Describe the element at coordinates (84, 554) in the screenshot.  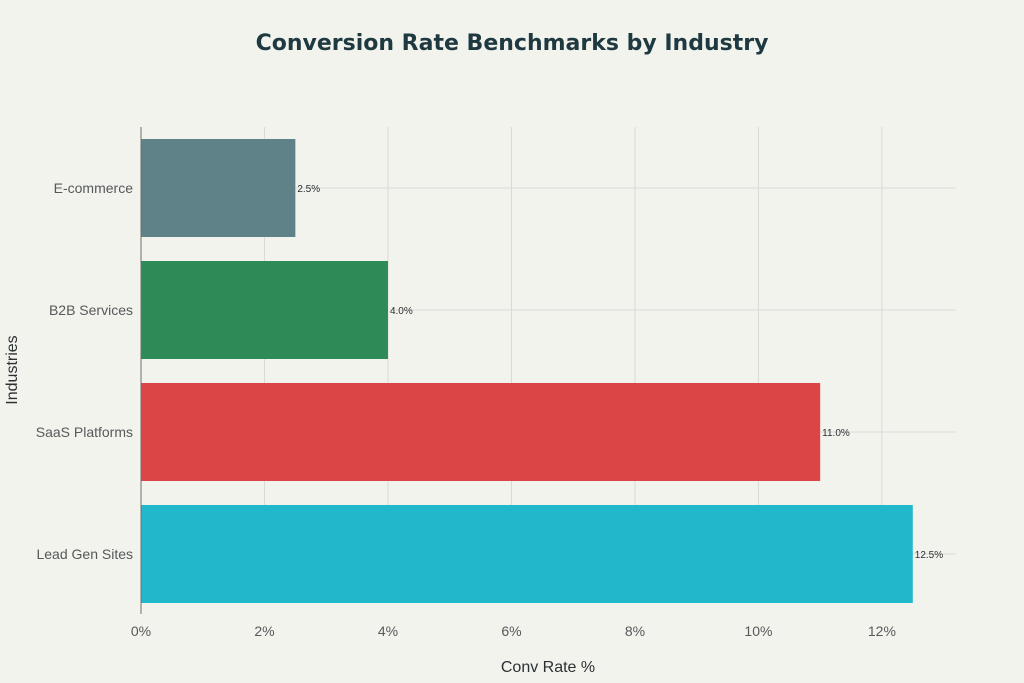
I see `category-label: Lead Gen Sites` at that location.